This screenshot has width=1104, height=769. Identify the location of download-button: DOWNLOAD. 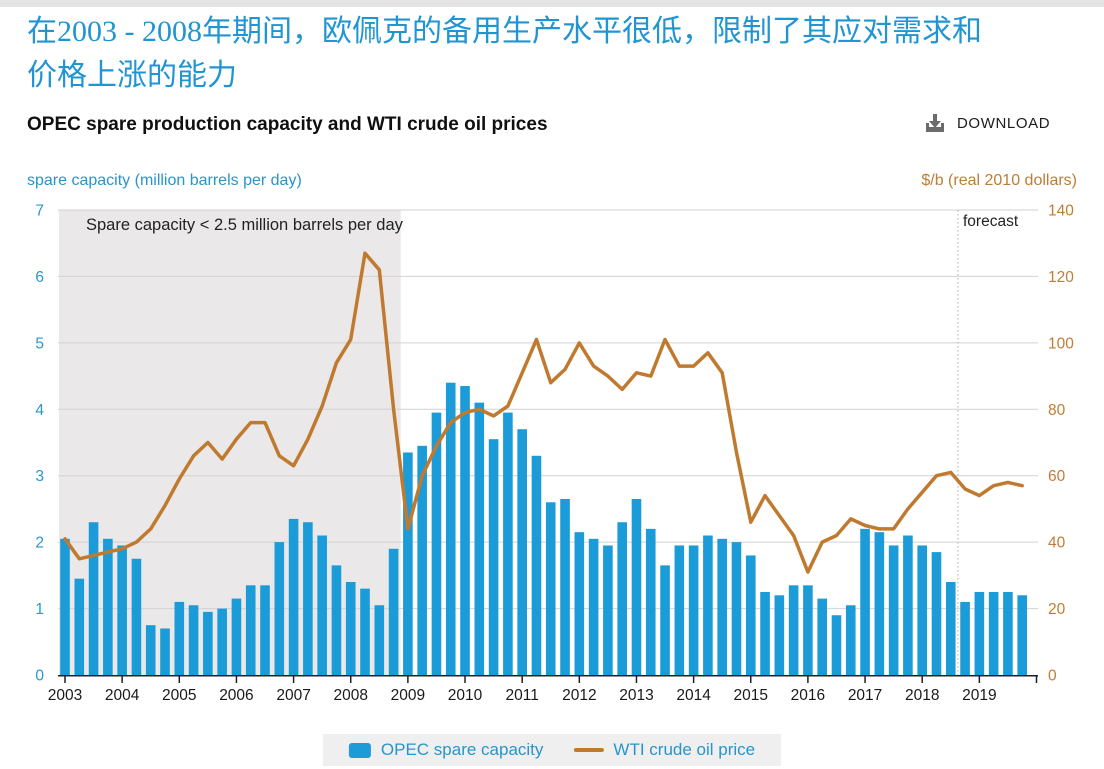
(987, 123).